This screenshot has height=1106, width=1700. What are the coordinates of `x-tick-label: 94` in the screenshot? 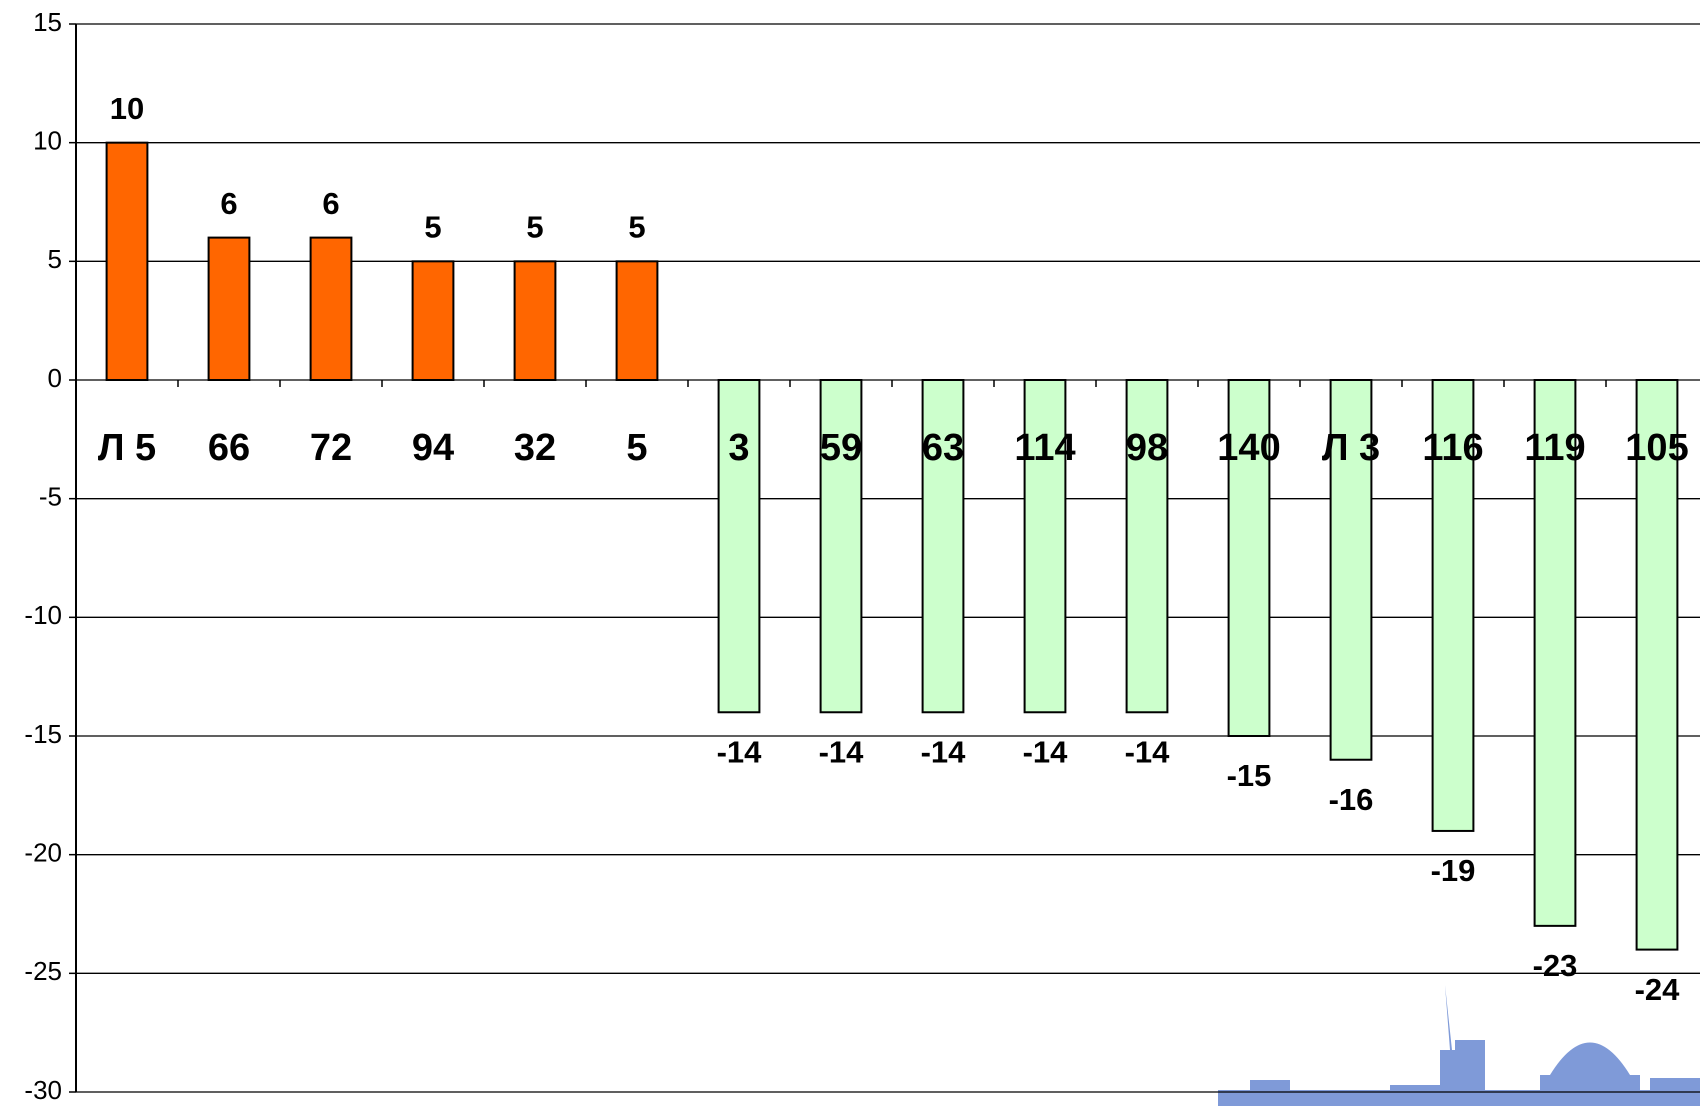 It's located at (433, 448).